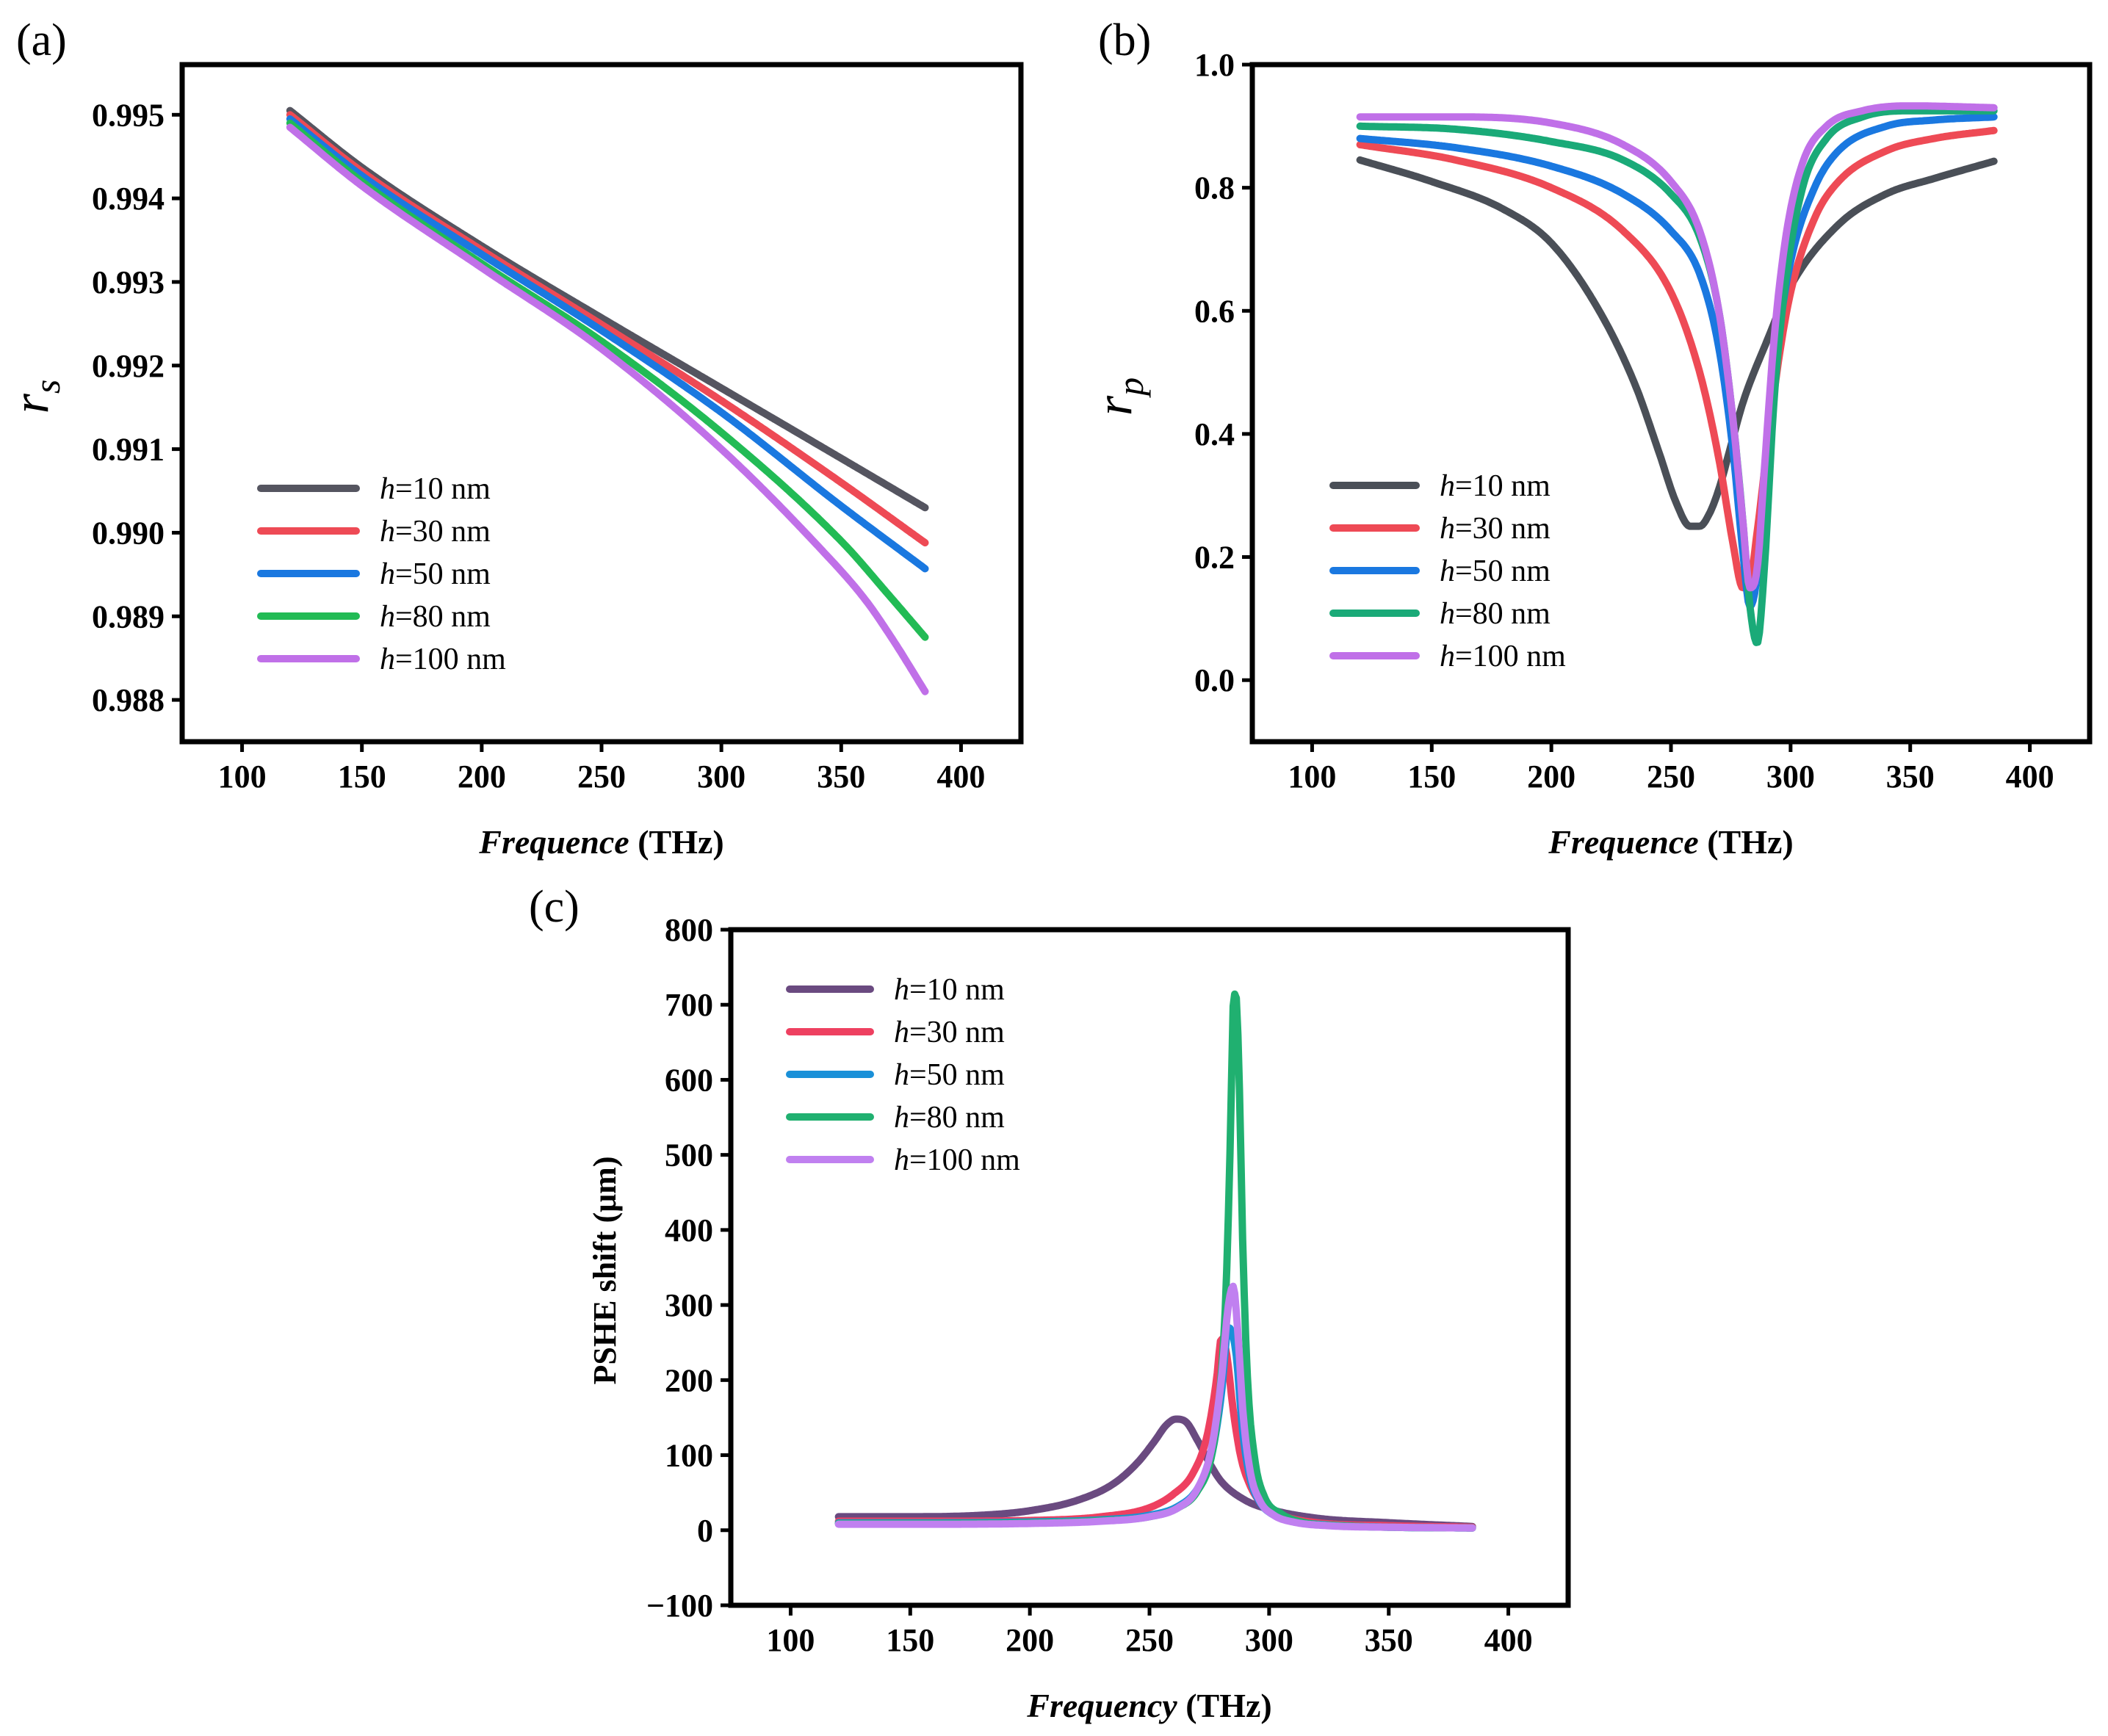 The height and width of the screenshot is (1736, 2108). I want to click on y-tick-label: 800, so click(689, 930).